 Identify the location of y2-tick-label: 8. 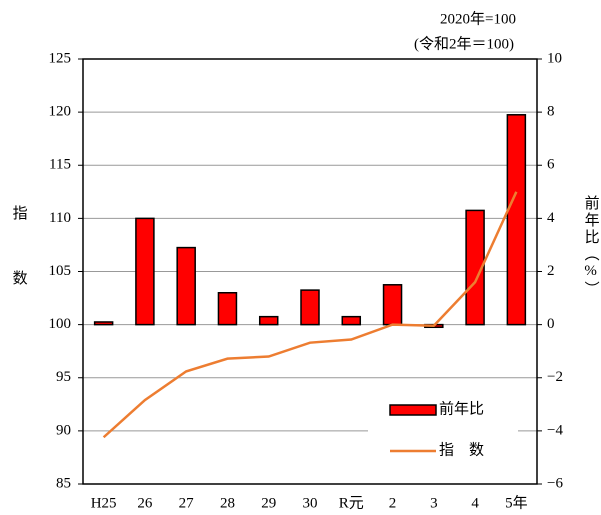
(551, 112).